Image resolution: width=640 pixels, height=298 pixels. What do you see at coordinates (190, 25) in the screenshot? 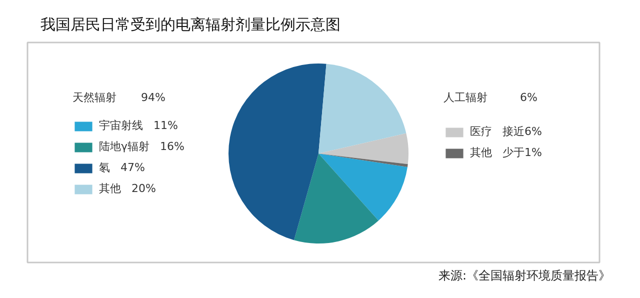
I see `chart-title: 我国居民日常受到的电离辐射剂量比例示意图` at bounding box center [190, 25].